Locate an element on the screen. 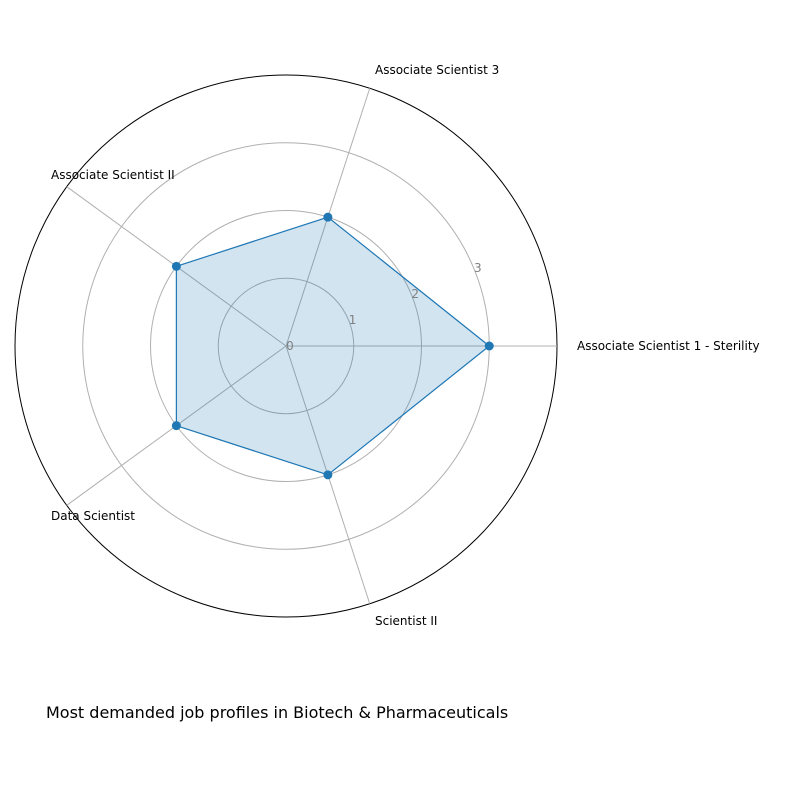  radial-tick-label: 0 is located at coordinates (290, 346).